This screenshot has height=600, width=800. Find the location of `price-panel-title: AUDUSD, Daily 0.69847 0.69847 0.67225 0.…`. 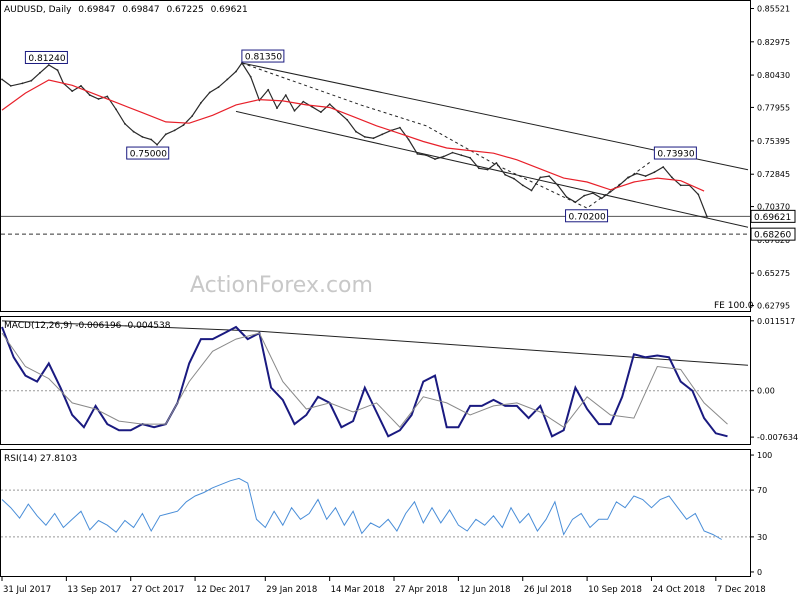

price-panel-title: AUDUSD, Daily 0.69847 0.69847 0.67225 0.… is located at coordinates (126, 10).